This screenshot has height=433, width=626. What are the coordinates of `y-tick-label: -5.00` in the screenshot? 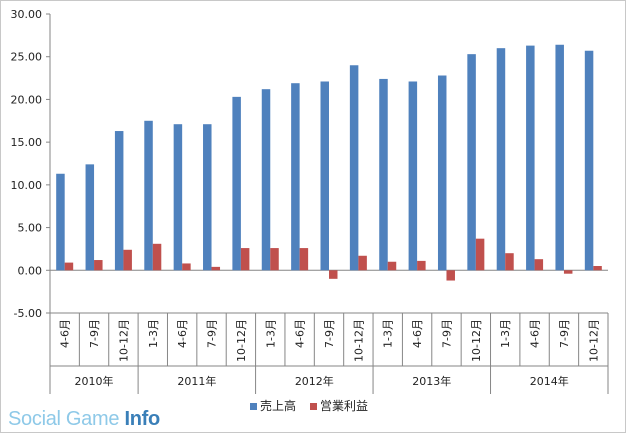 It's located at (28, 313).